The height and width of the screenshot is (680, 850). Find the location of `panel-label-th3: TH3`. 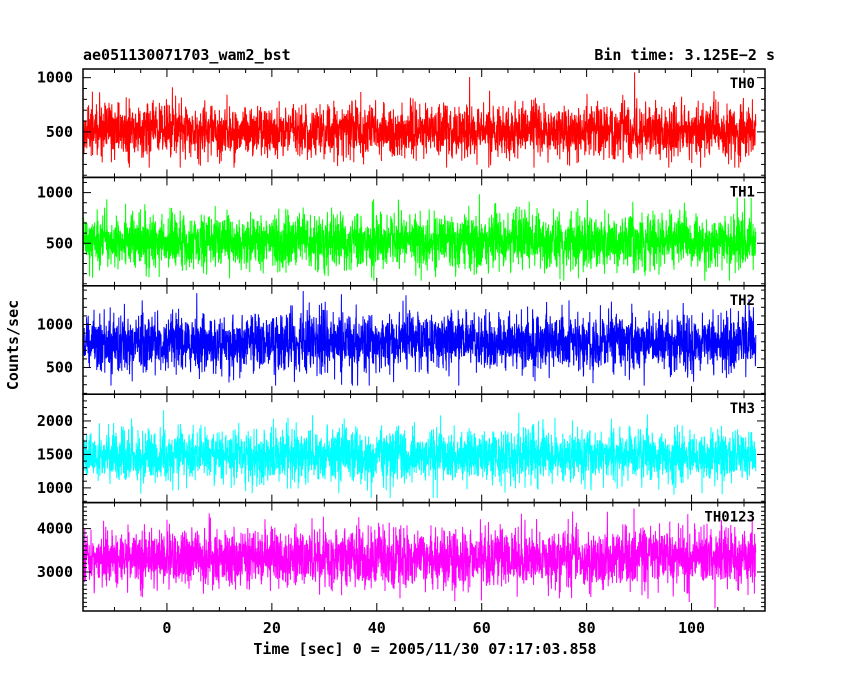

panel-label-th3: TH3 is located at coordinates (742, 409).